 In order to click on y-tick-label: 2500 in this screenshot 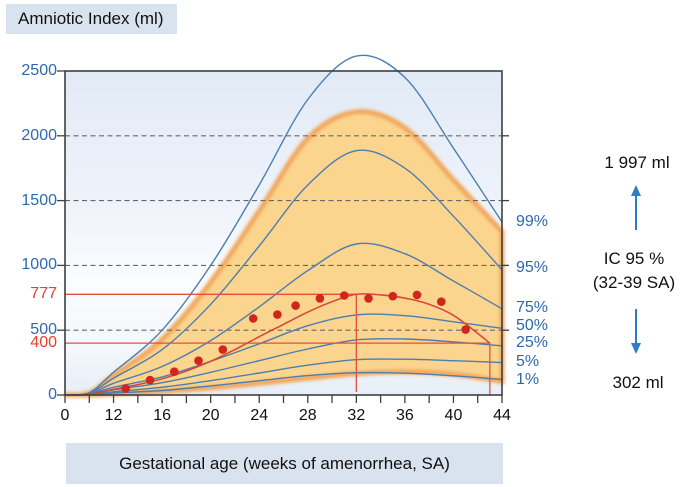, I will do `click(39, 70)`.